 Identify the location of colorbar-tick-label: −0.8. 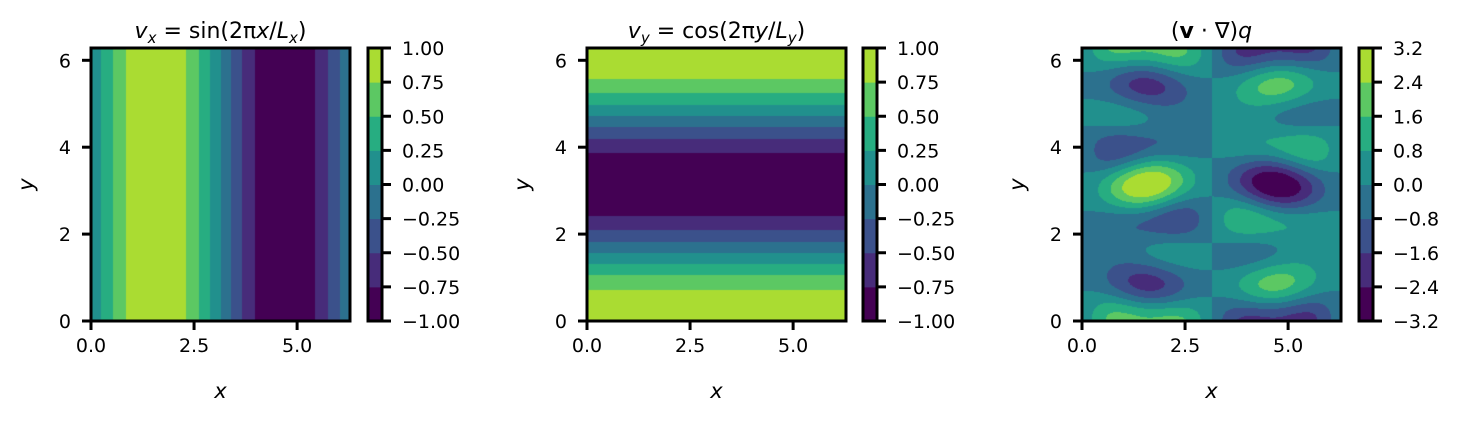
(1416, 220).